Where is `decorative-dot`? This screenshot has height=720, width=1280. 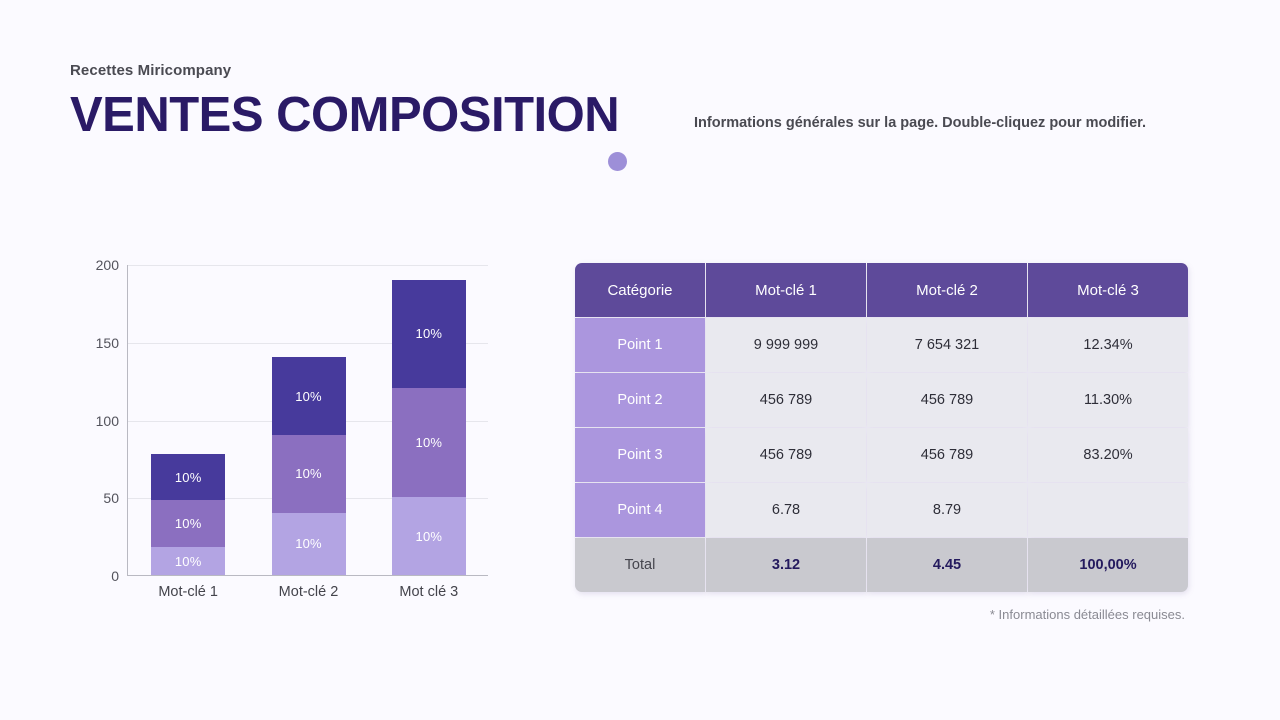
decorative-dot is located at coordinates (617, 161).